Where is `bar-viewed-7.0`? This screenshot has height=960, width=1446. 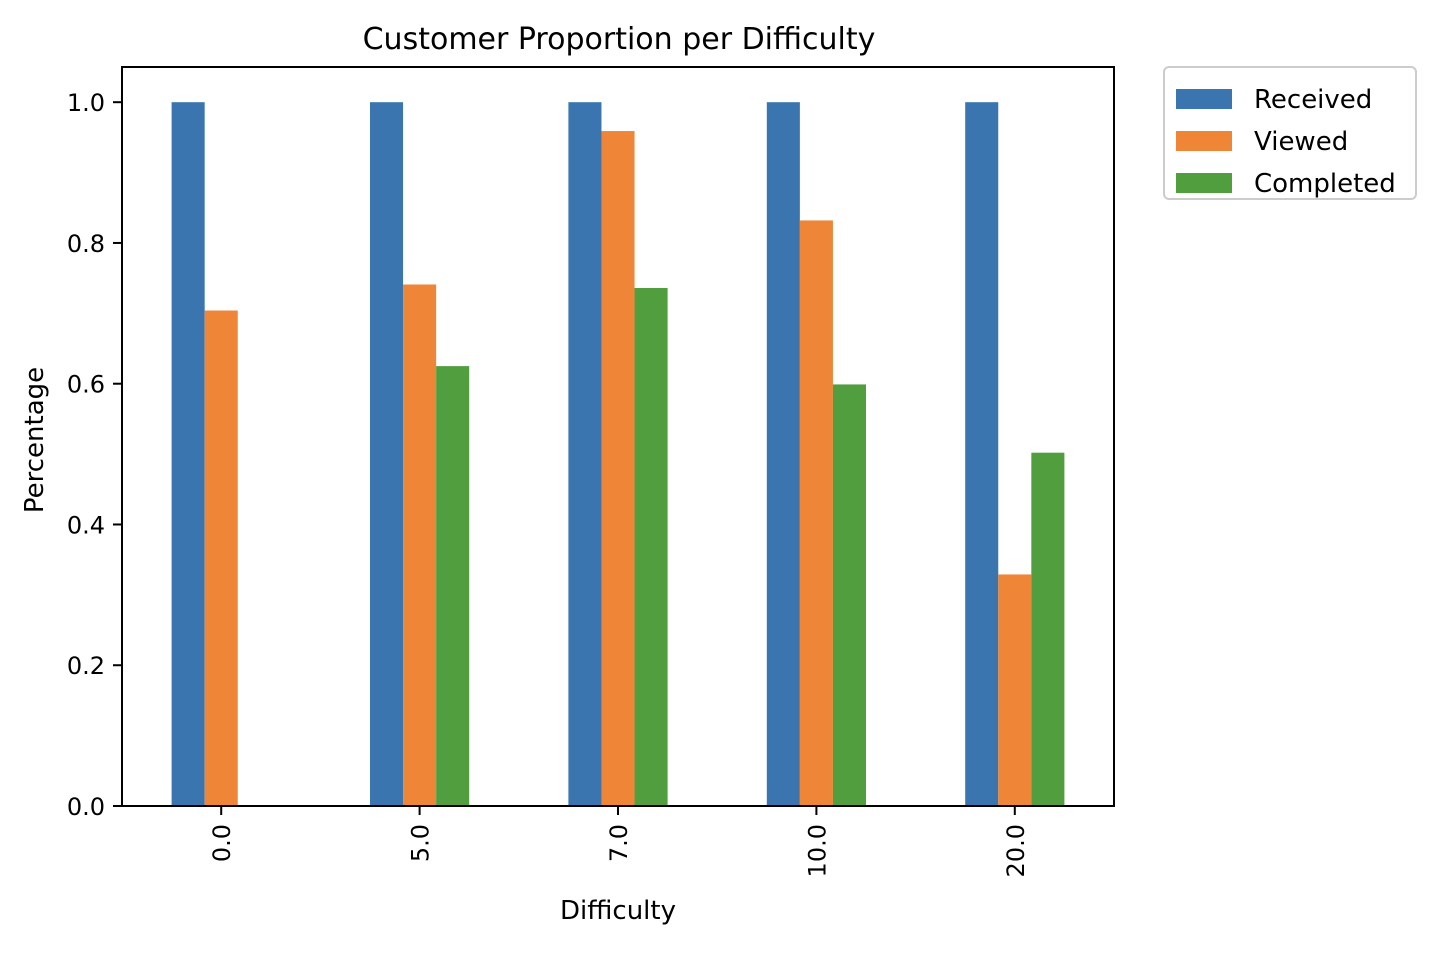
bar-viewed-7.0 is located at coordinates (618, 469).